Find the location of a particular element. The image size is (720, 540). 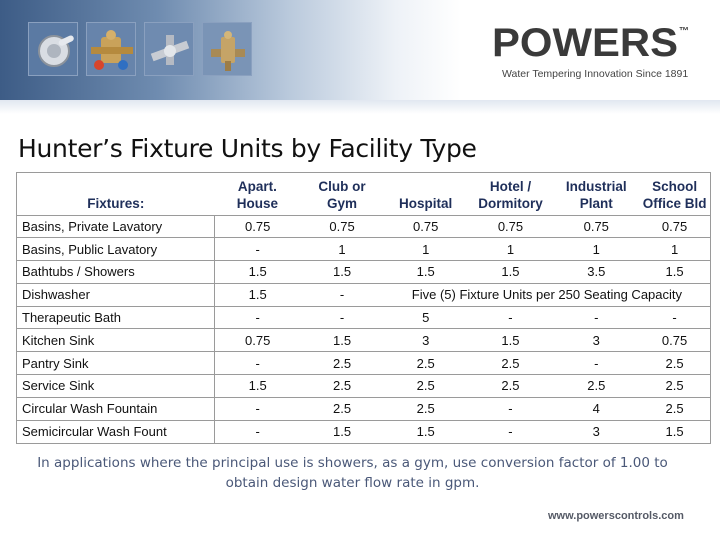

fixture-name: Semicircular Wash Fount is located at coordinates (116, 431).